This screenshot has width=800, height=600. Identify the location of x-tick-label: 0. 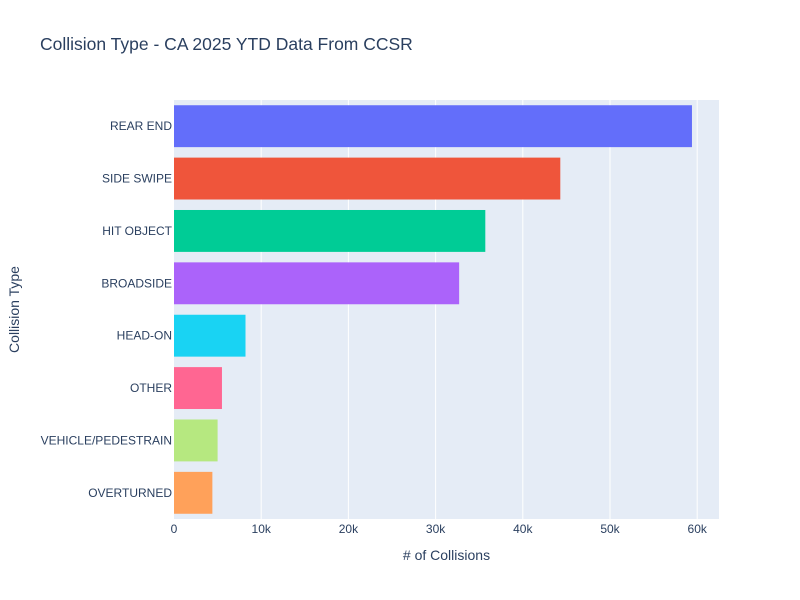
(174, 529).